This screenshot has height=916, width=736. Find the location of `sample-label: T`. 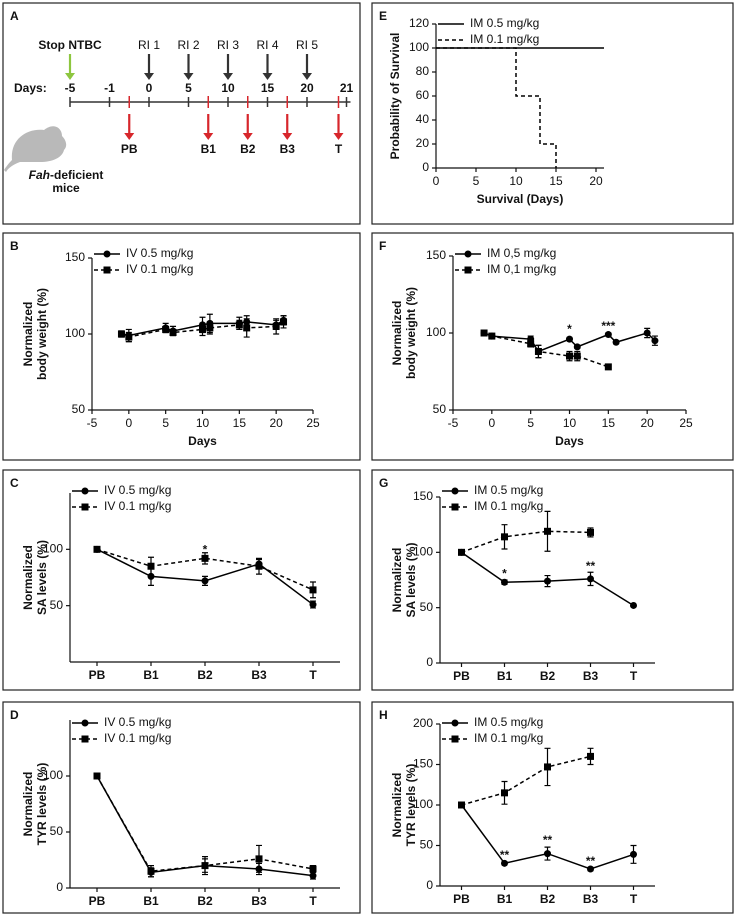

sample-label: T is located at coordinates (339, 149).